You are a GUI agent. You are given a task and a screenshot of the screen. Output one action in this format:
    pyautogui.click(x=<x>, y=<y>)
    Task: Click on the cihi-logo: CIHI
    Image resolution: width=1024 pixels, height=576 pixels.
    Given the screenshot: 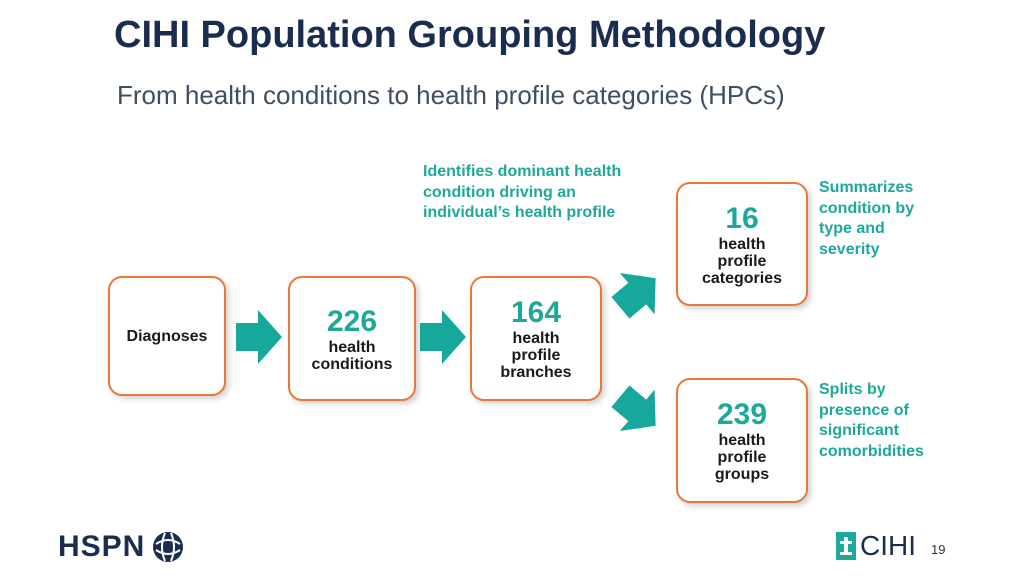 What is the action you would take?
    pyautogui.click(x=876, y=546)
    